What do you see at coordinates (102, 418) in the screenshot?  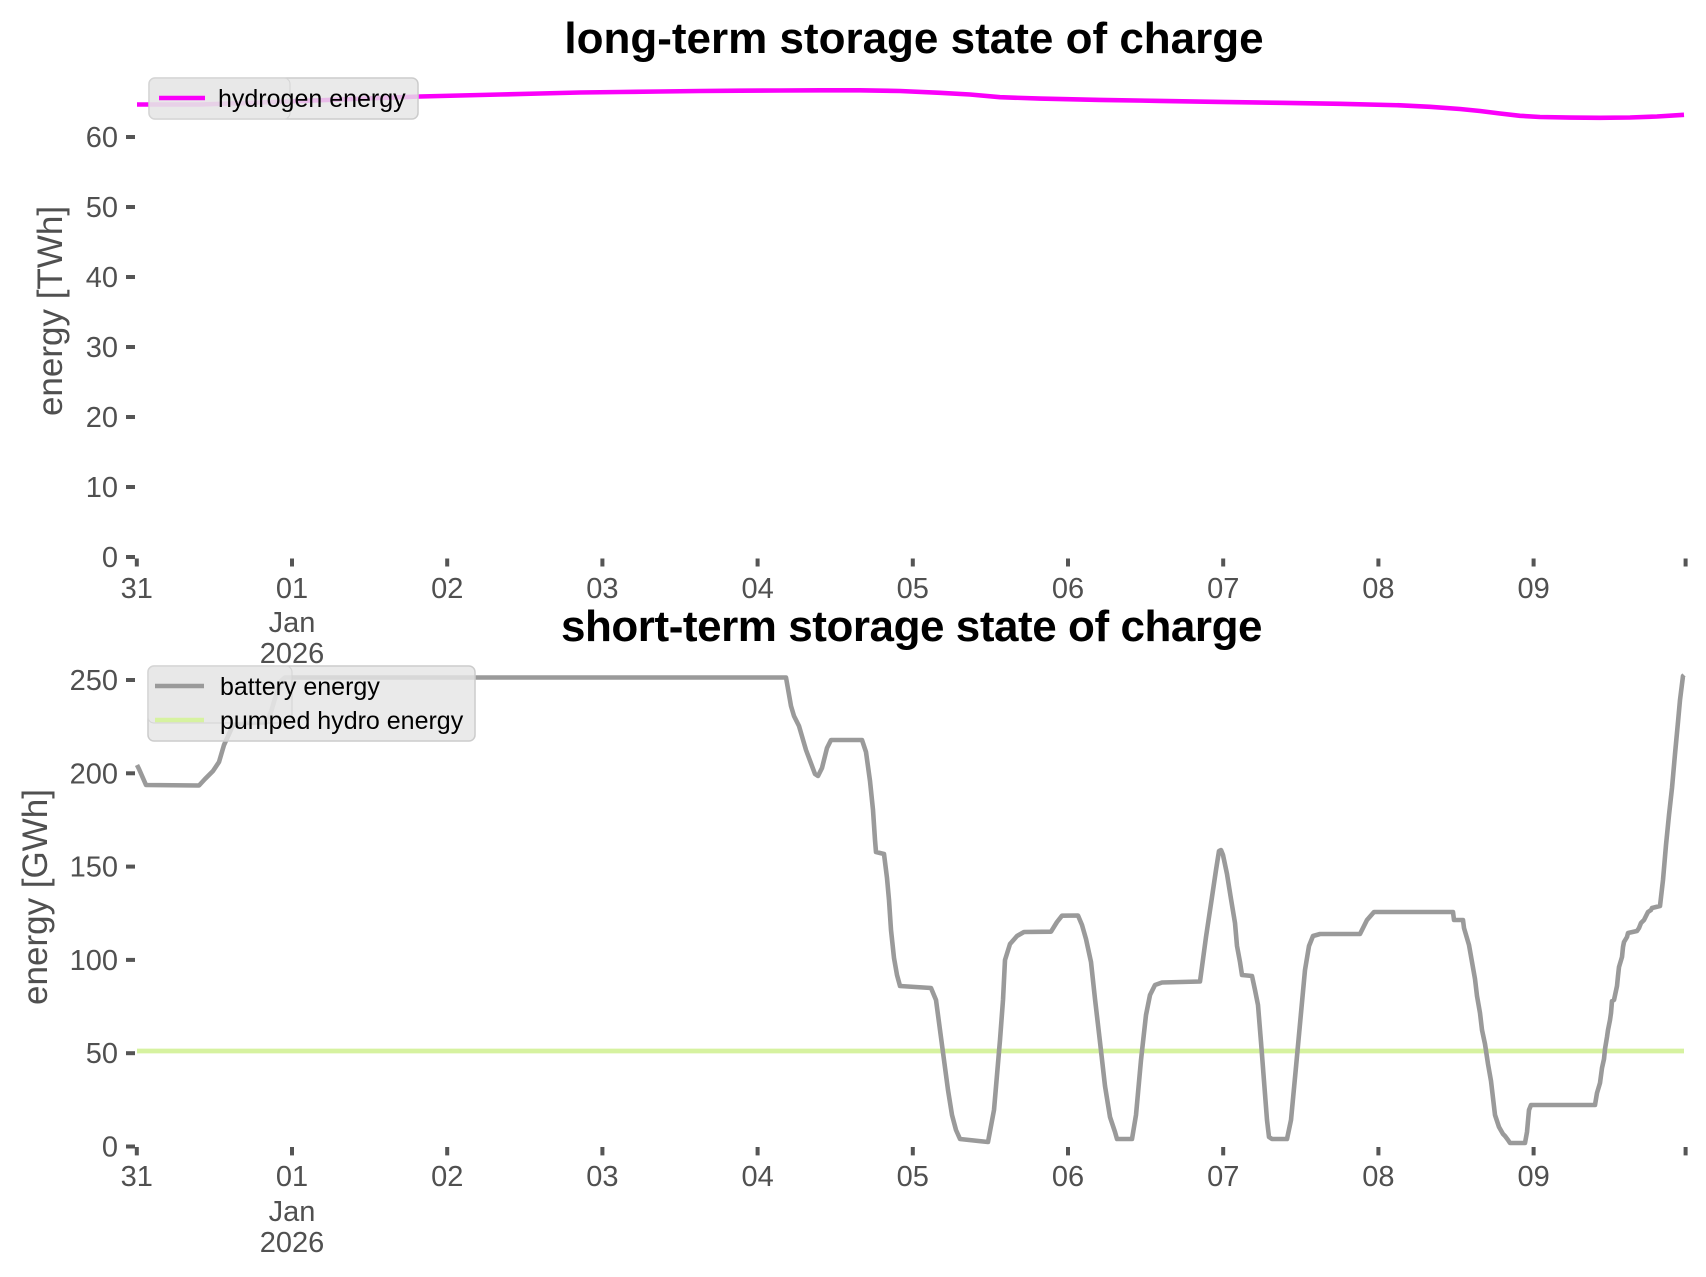 I see `svg-text: 20` at bounding box center [102, 418].